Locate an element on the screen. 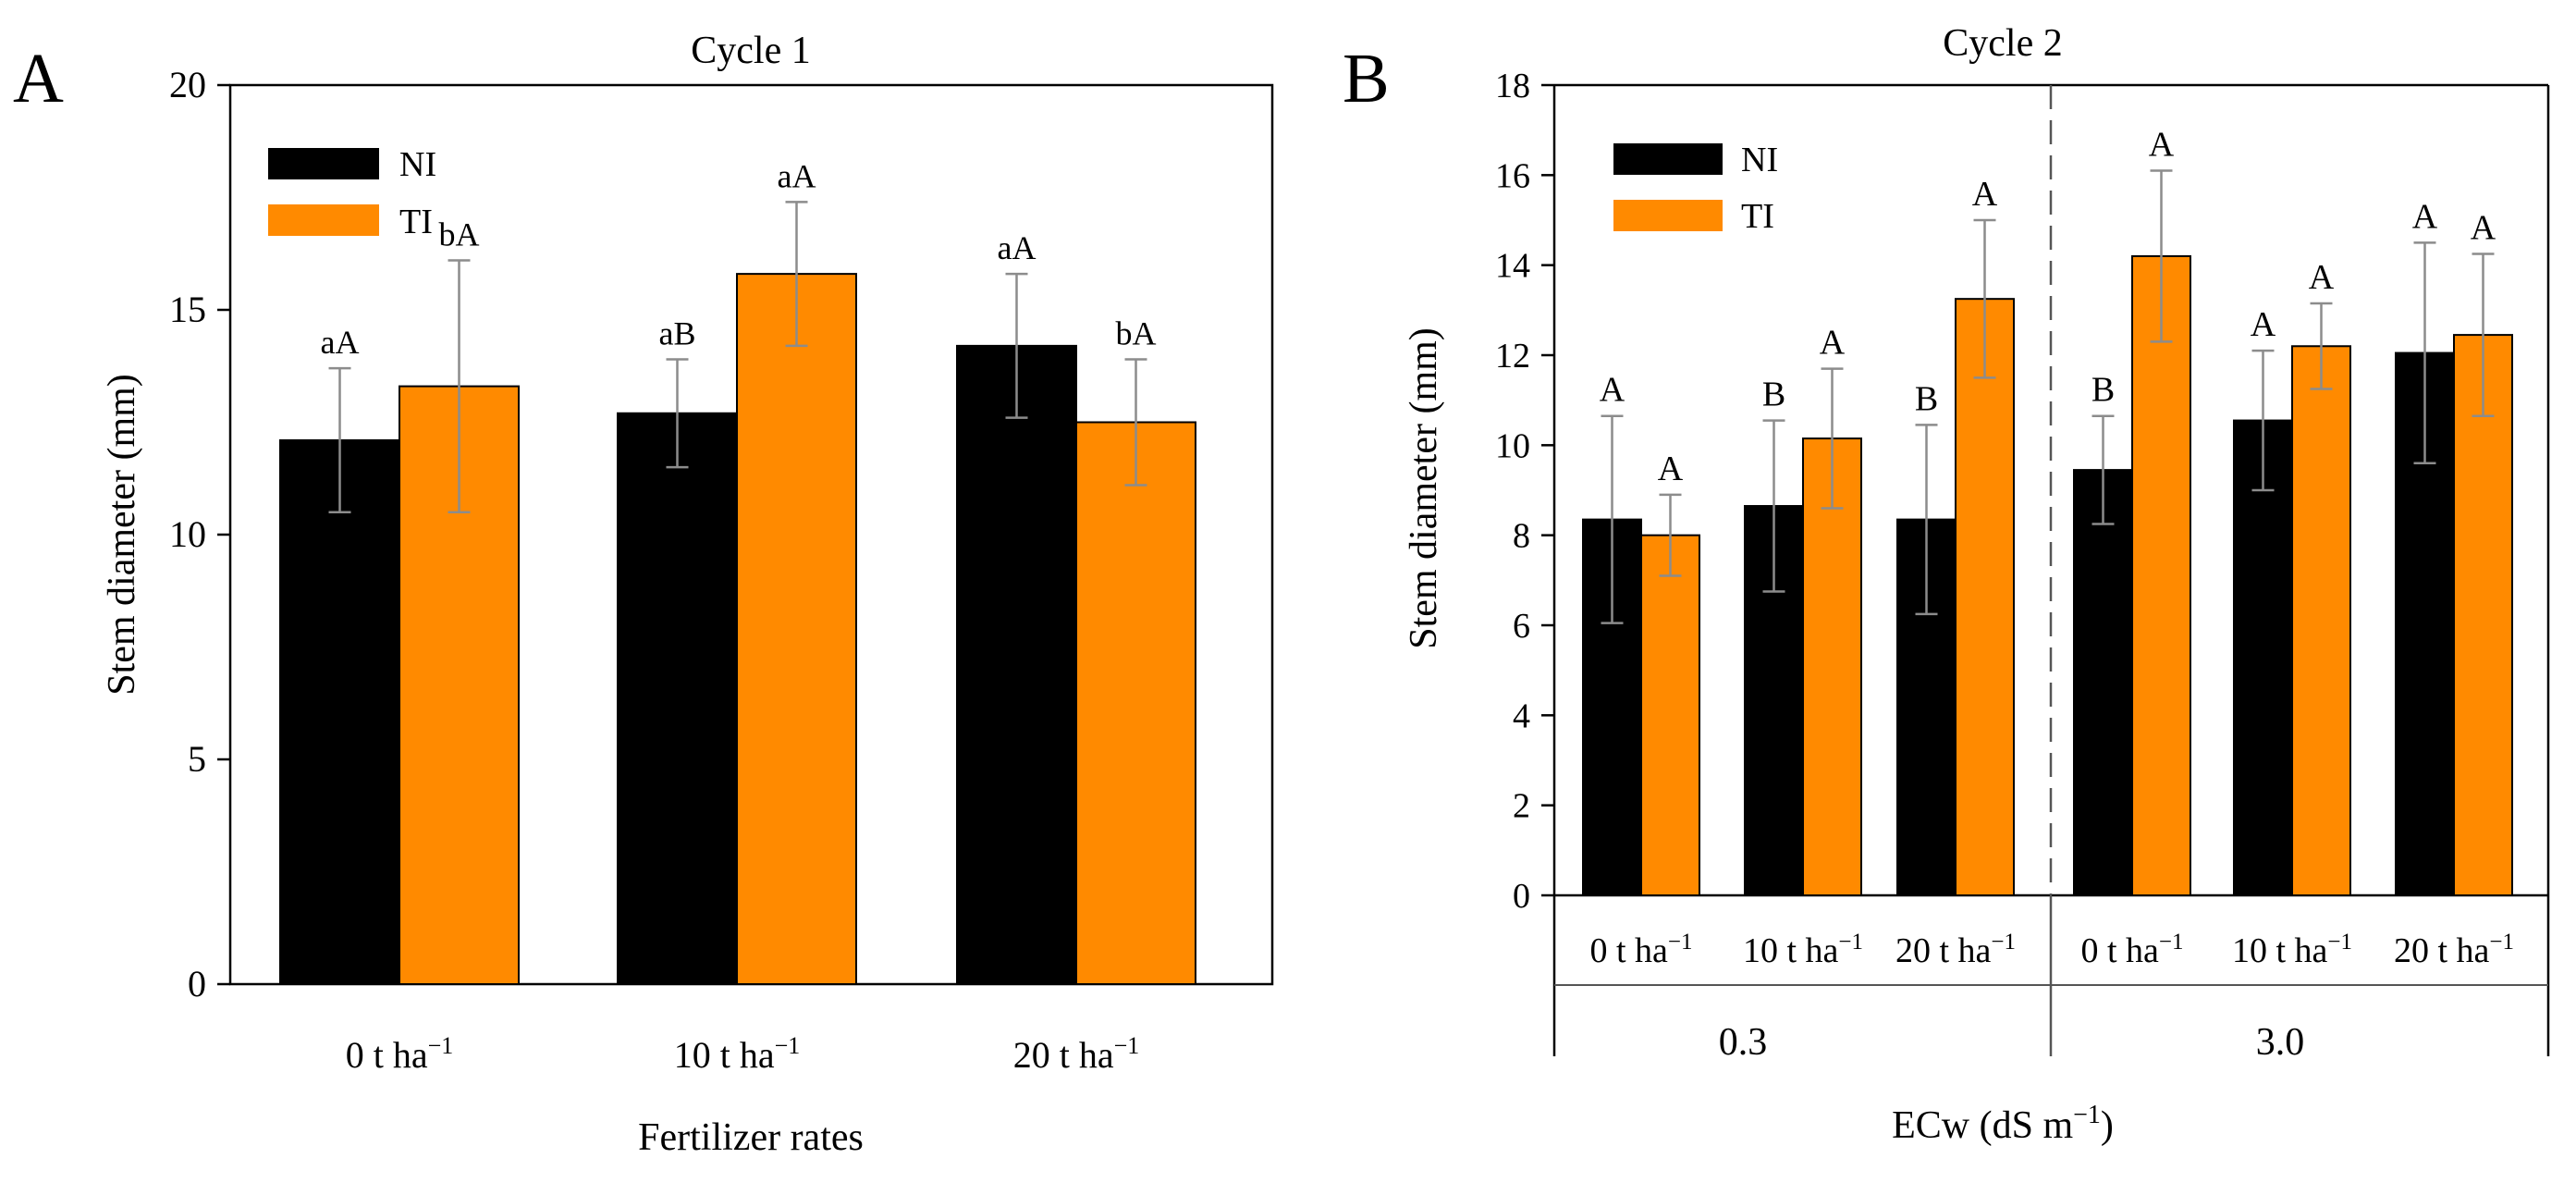  x-category-label-4: 10 t ha−1 is located at coordinates (2292, 950).